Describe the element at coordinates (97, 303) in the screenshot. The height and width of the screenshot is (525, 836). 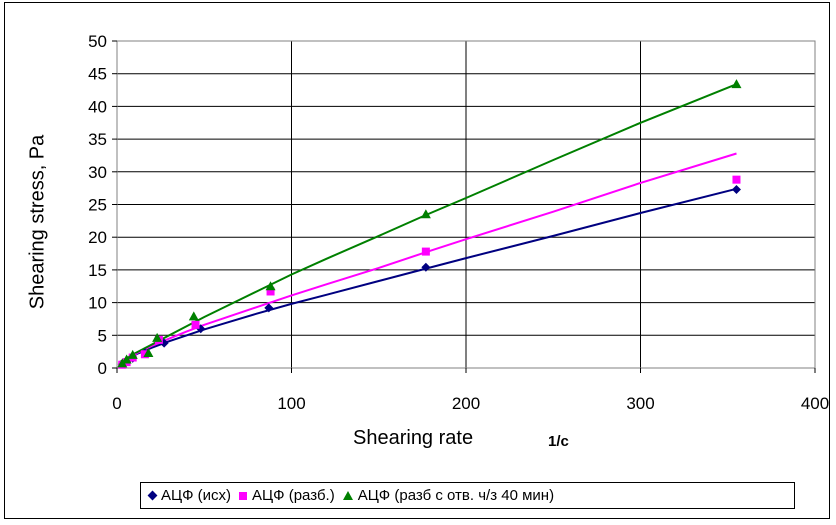
I see `y-tick-label: 10` at that location.